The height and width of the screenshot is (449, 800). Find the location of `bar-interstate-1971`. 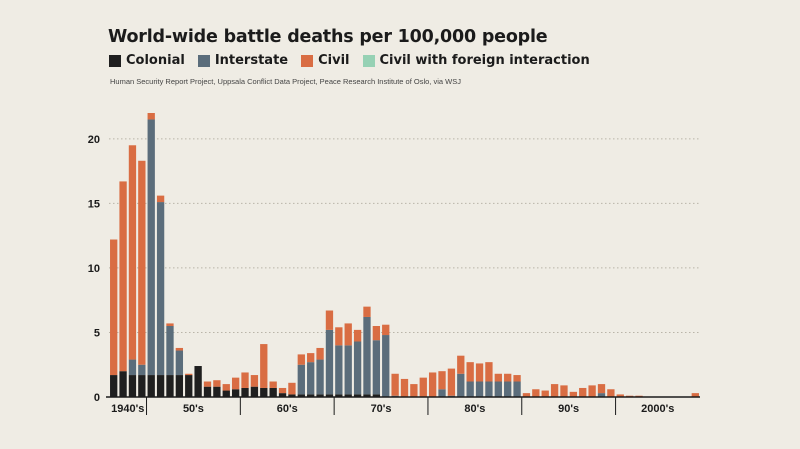

bar-interstate-1971 is located at coordinates (348, 370).